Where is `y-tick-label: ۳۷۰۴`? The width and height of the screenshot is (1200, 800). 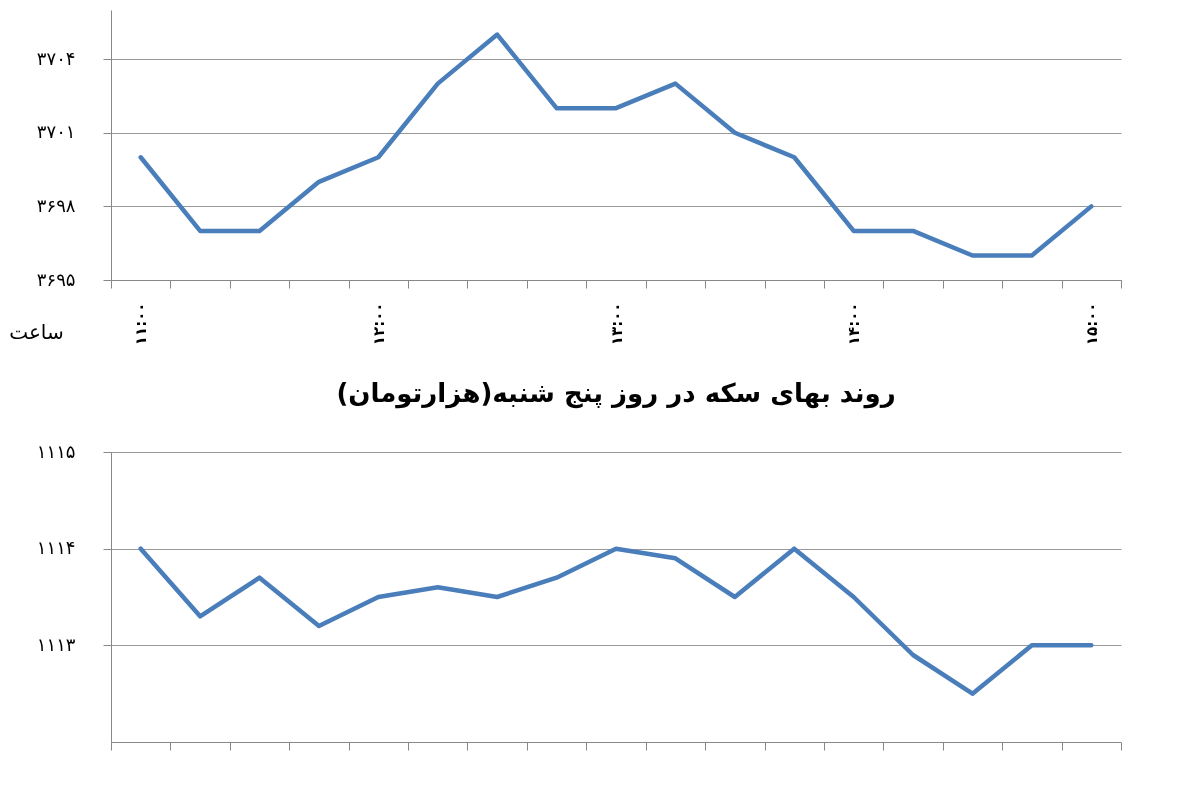 y-tick-label: ۳۷۰۴ is located at coordinates (56, 58).